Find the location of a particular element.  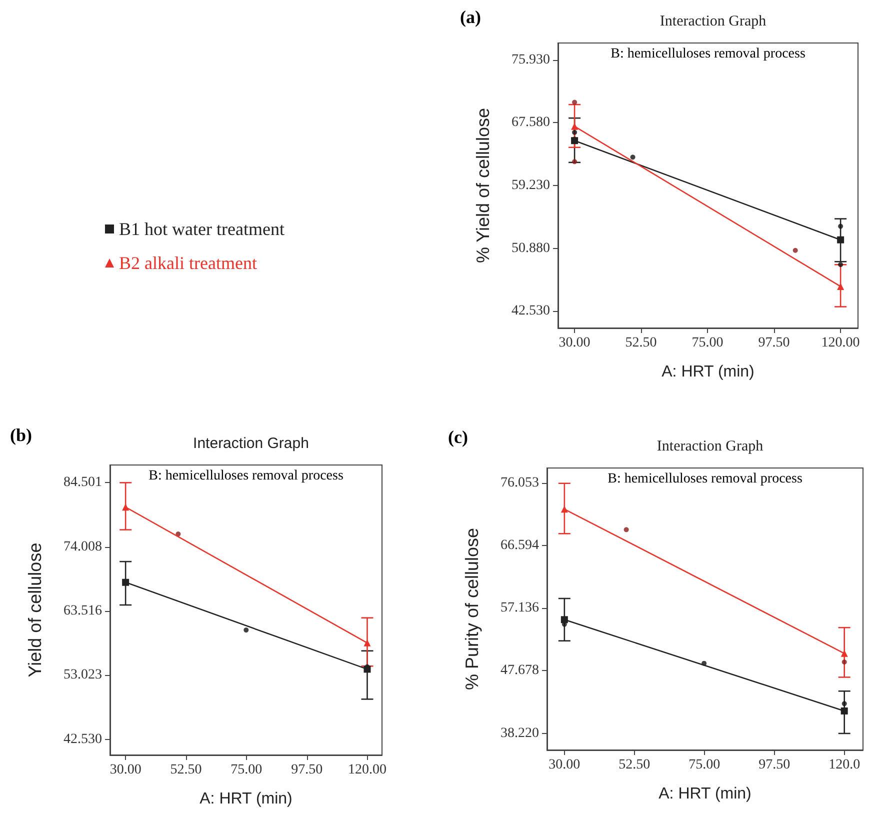

x-tick-label: 120.0 is located at coordinates (844, 765).